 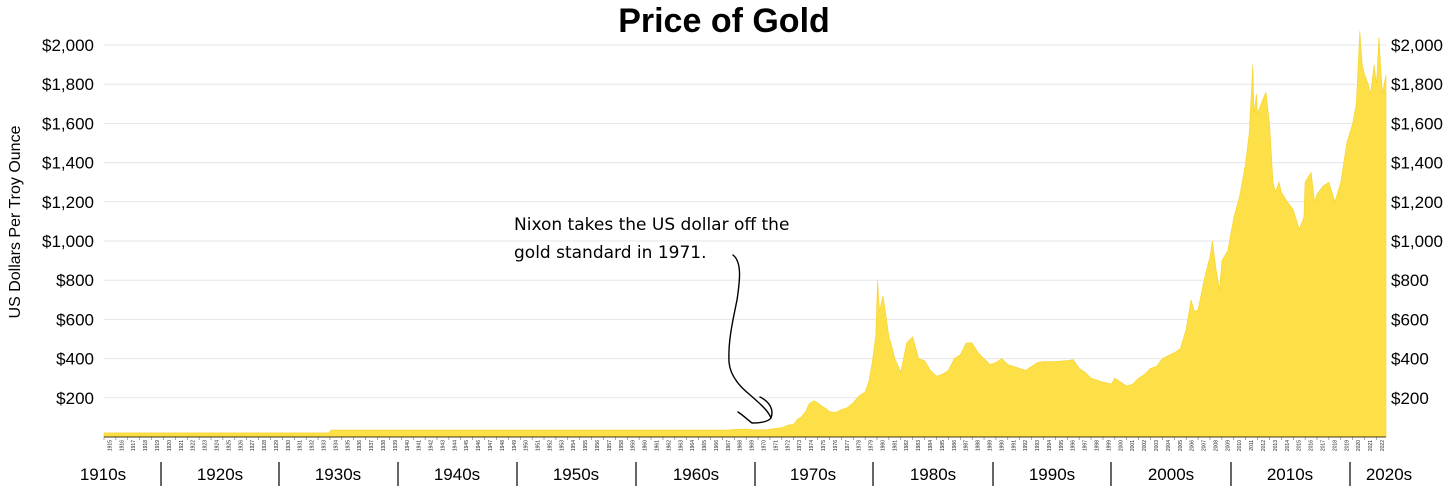 I want to click on year-tick-label: 1972, so click(x=788, y=445).